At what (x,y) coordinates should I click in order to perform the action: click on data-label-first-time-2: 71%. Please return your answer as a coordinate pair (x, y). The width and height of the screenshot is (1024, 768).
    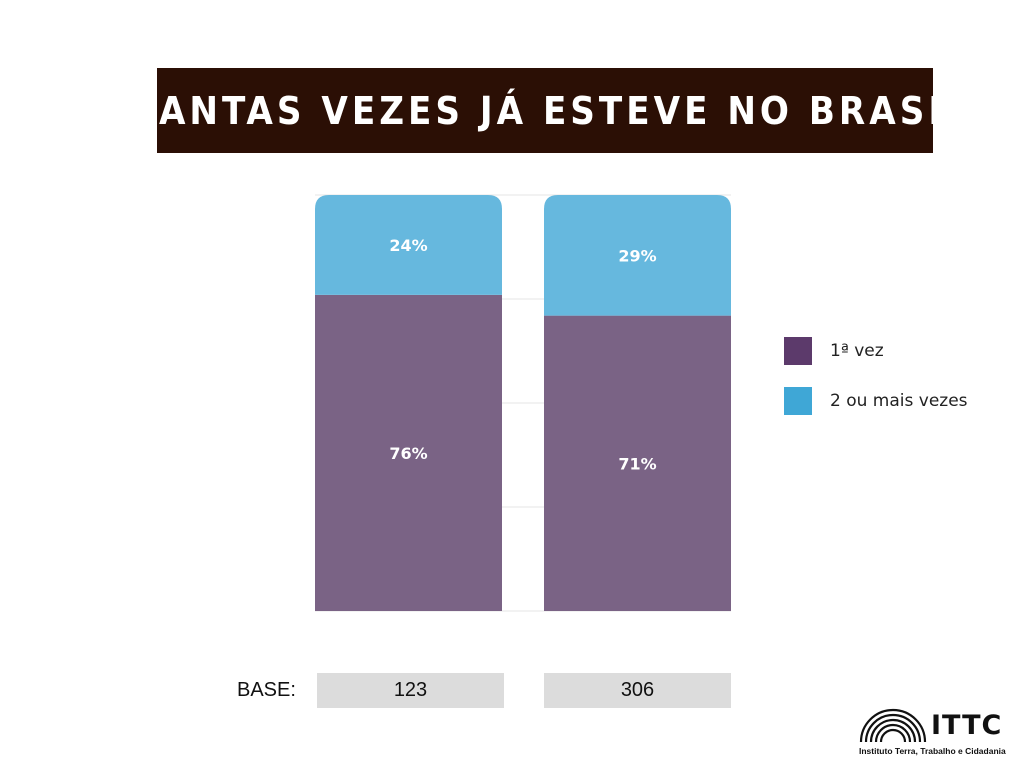
    Looking at the image, I should click on (637, 463).